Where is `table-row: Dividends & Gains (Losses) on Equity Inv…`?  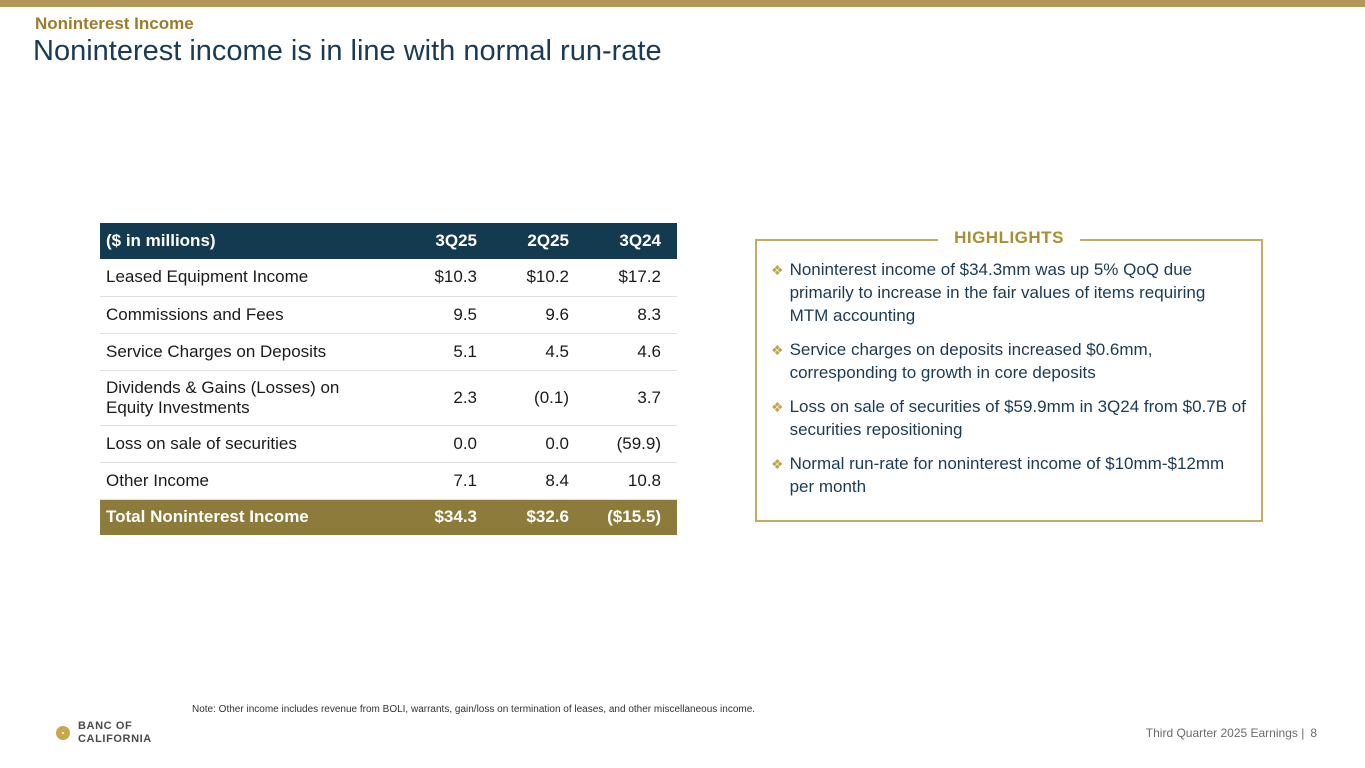 table-row: Dividends & Gains (Losses) on Equity Inv… is located at coordinates (388, 398).